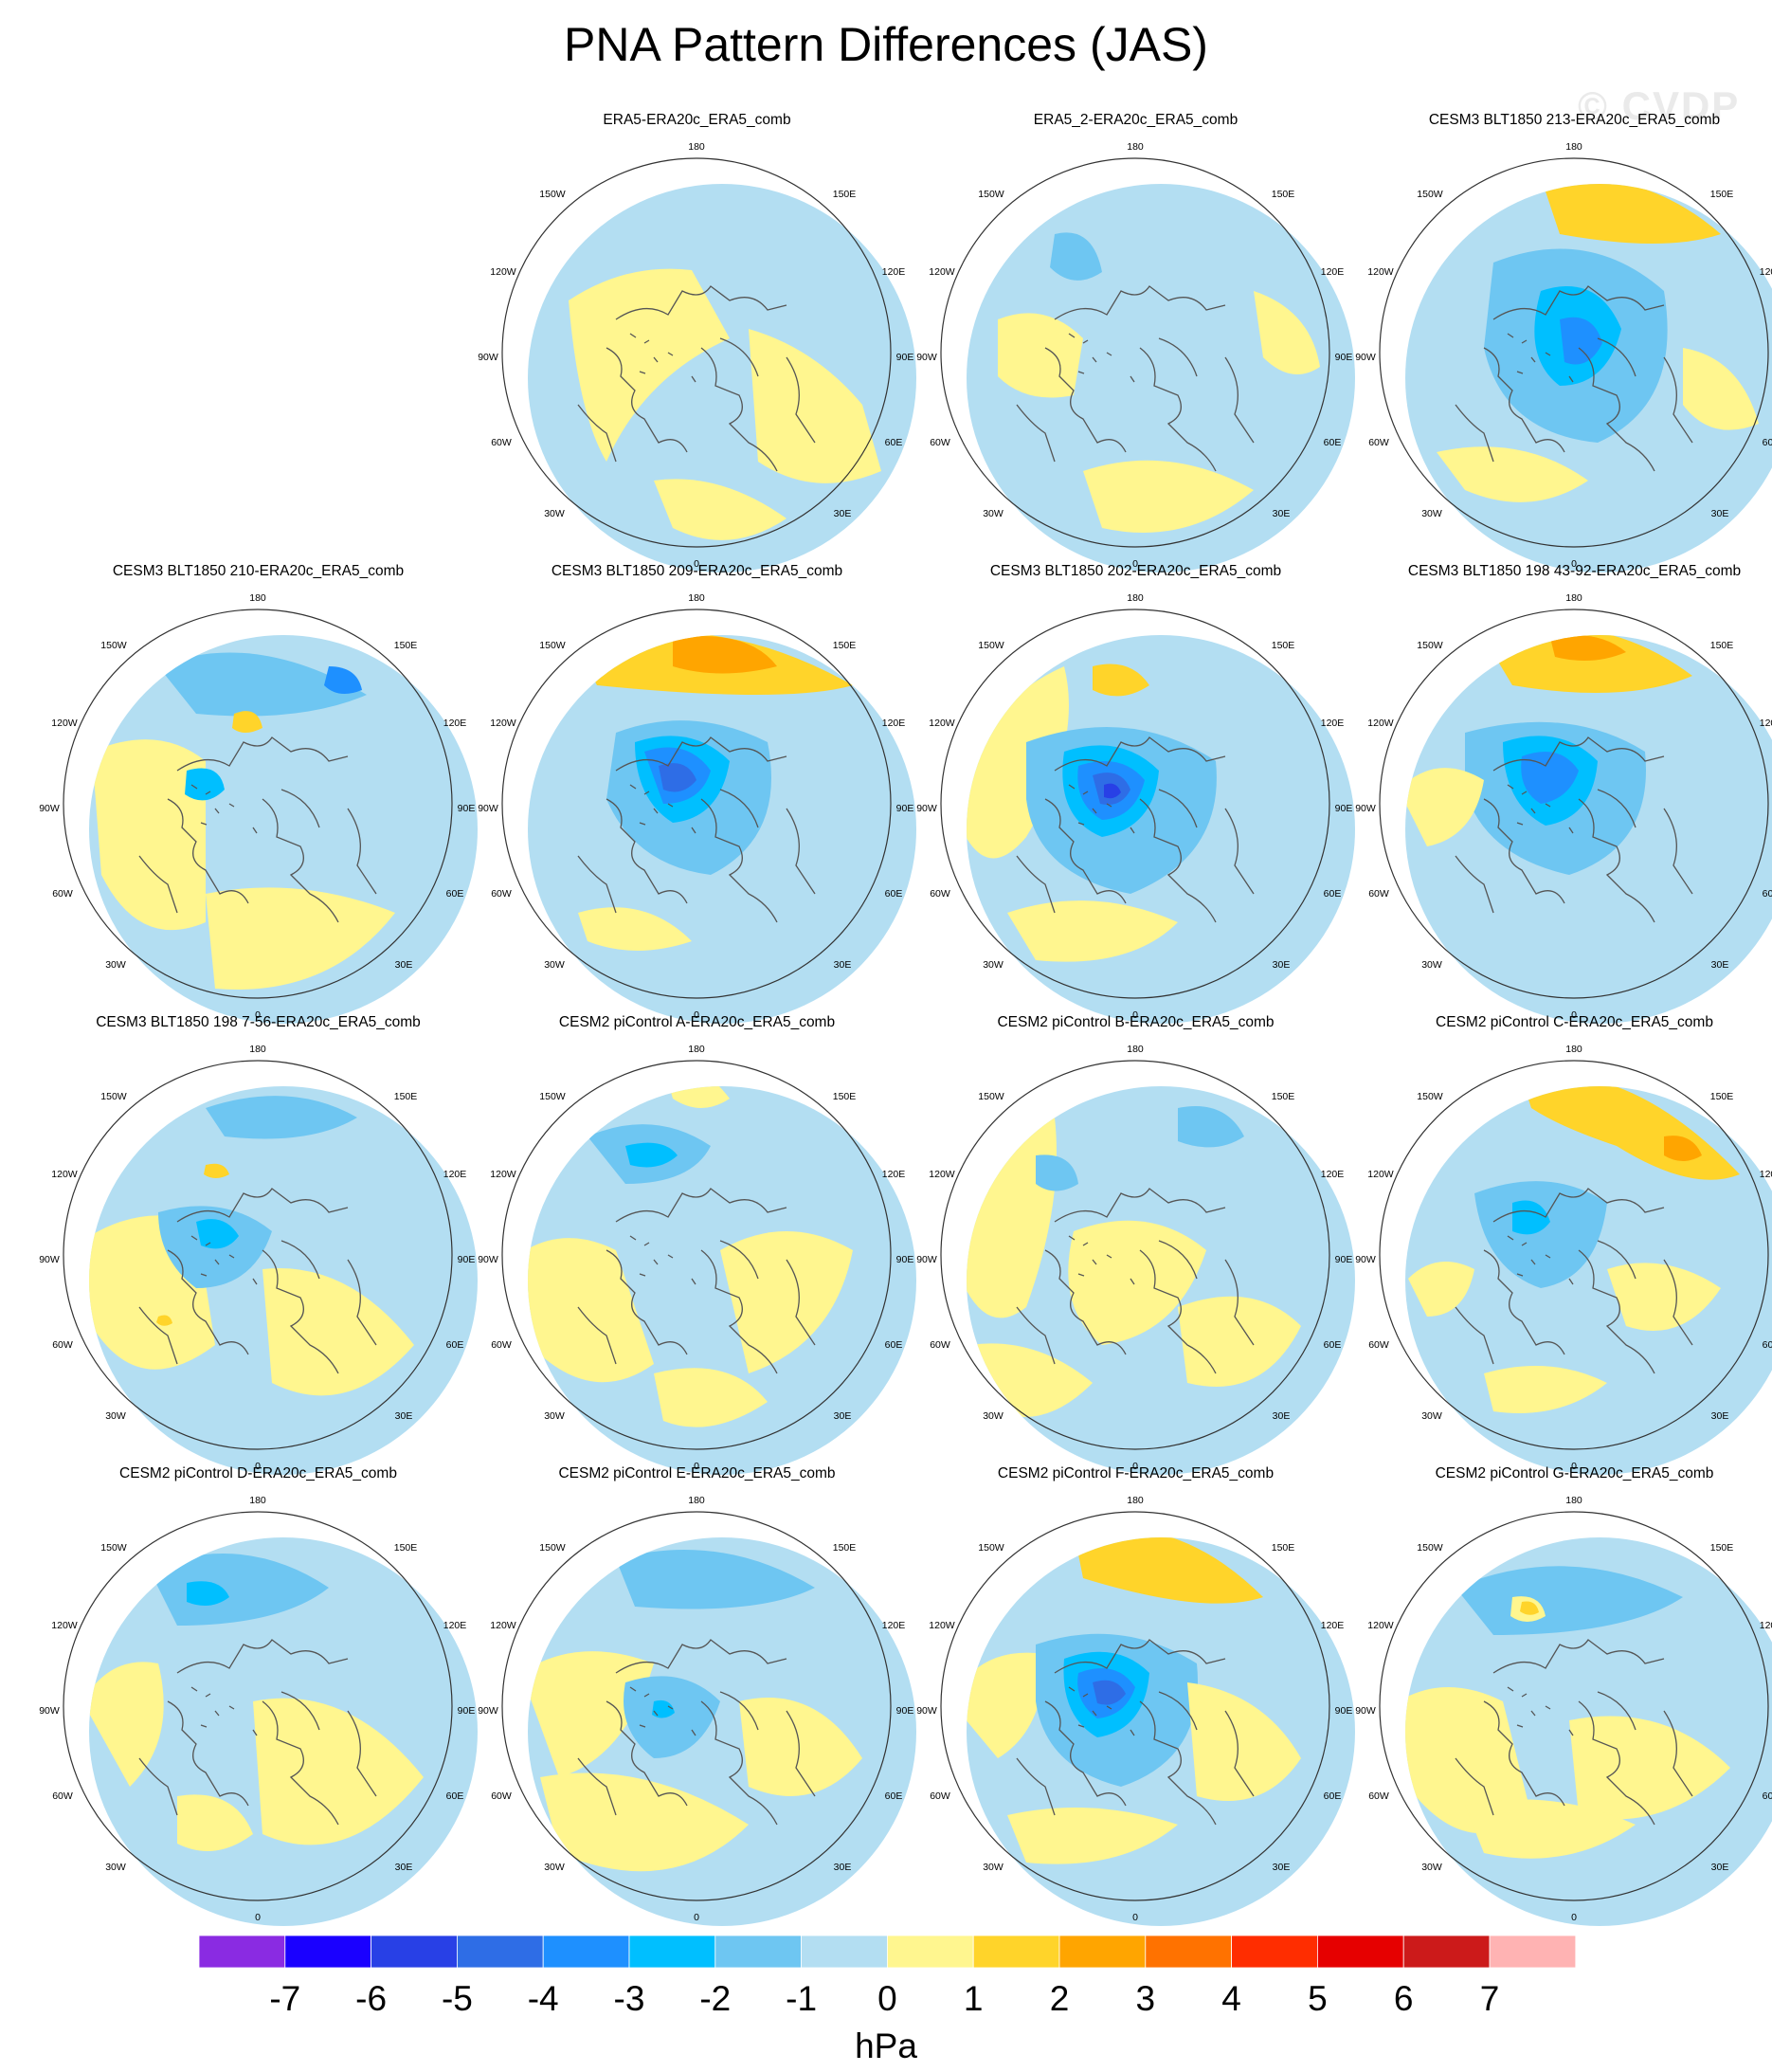 This screenshot has height=2072, width=1772. I want to click on colorbar-tick-label: -2, so click(715, 1999).